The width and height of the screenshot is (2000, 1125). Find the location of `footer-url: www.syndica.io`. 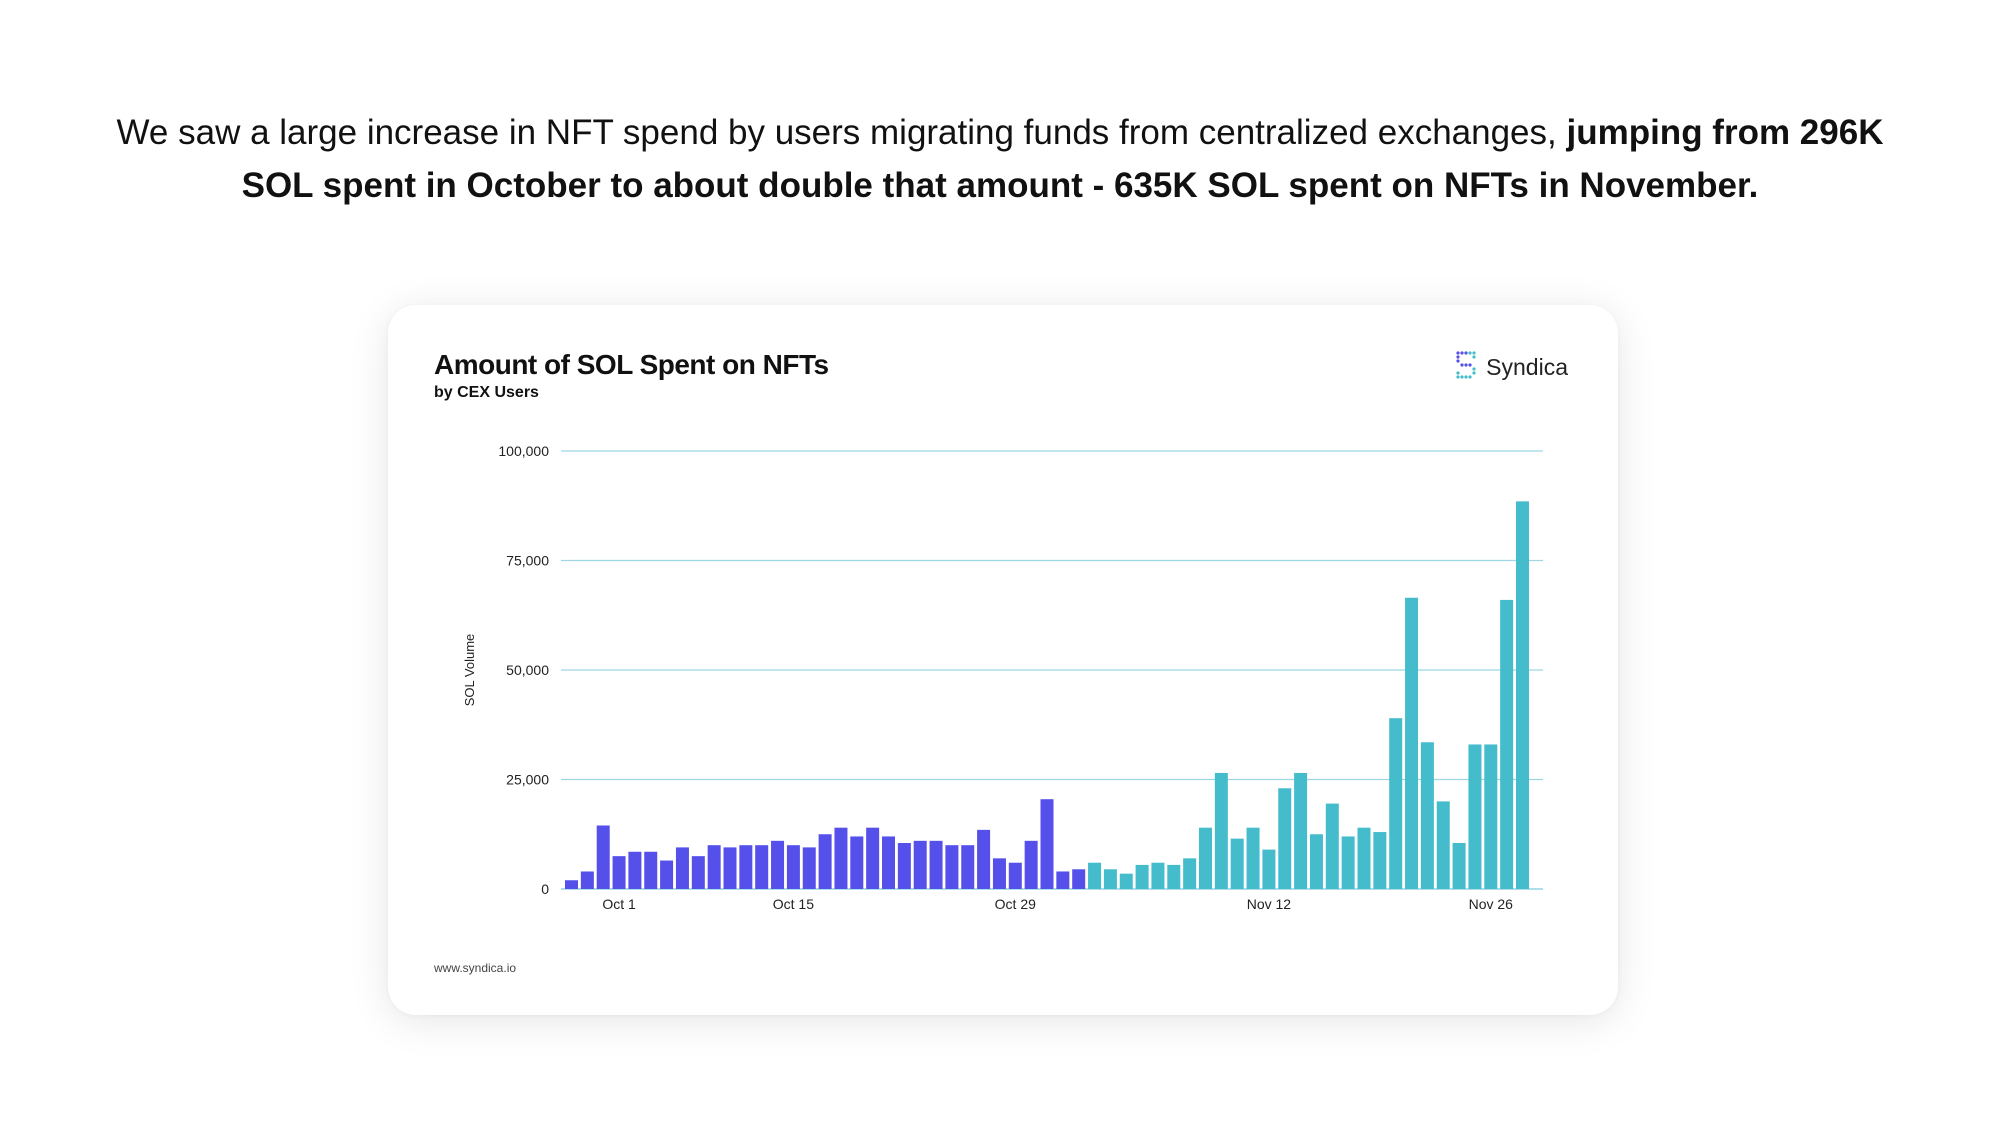

footer-url: www.syndica.io is located at coordinates (475, 968).